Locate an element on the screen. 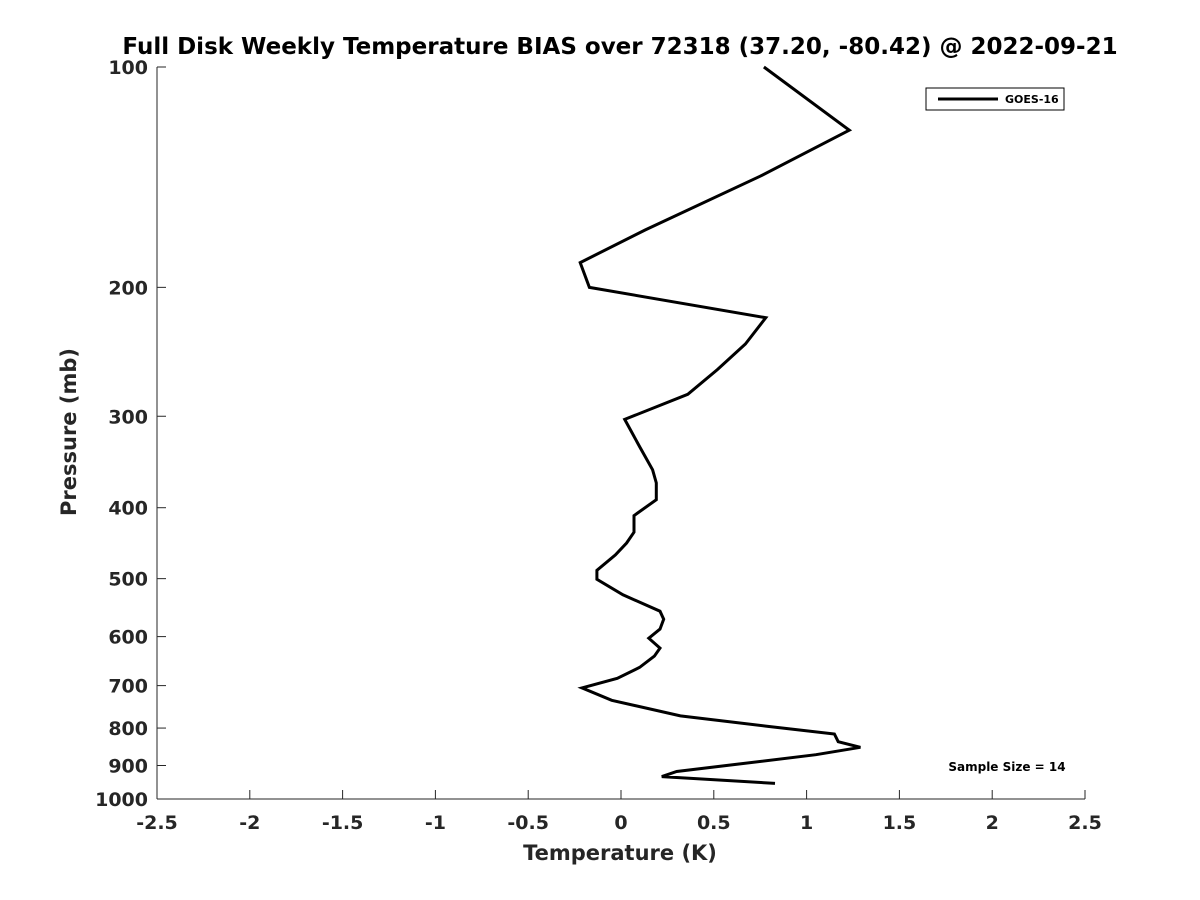 Image resolution: width=1200 pixels, height=900 pixels. x-tick-label: -1.5 is located at coordinates (343, 823).